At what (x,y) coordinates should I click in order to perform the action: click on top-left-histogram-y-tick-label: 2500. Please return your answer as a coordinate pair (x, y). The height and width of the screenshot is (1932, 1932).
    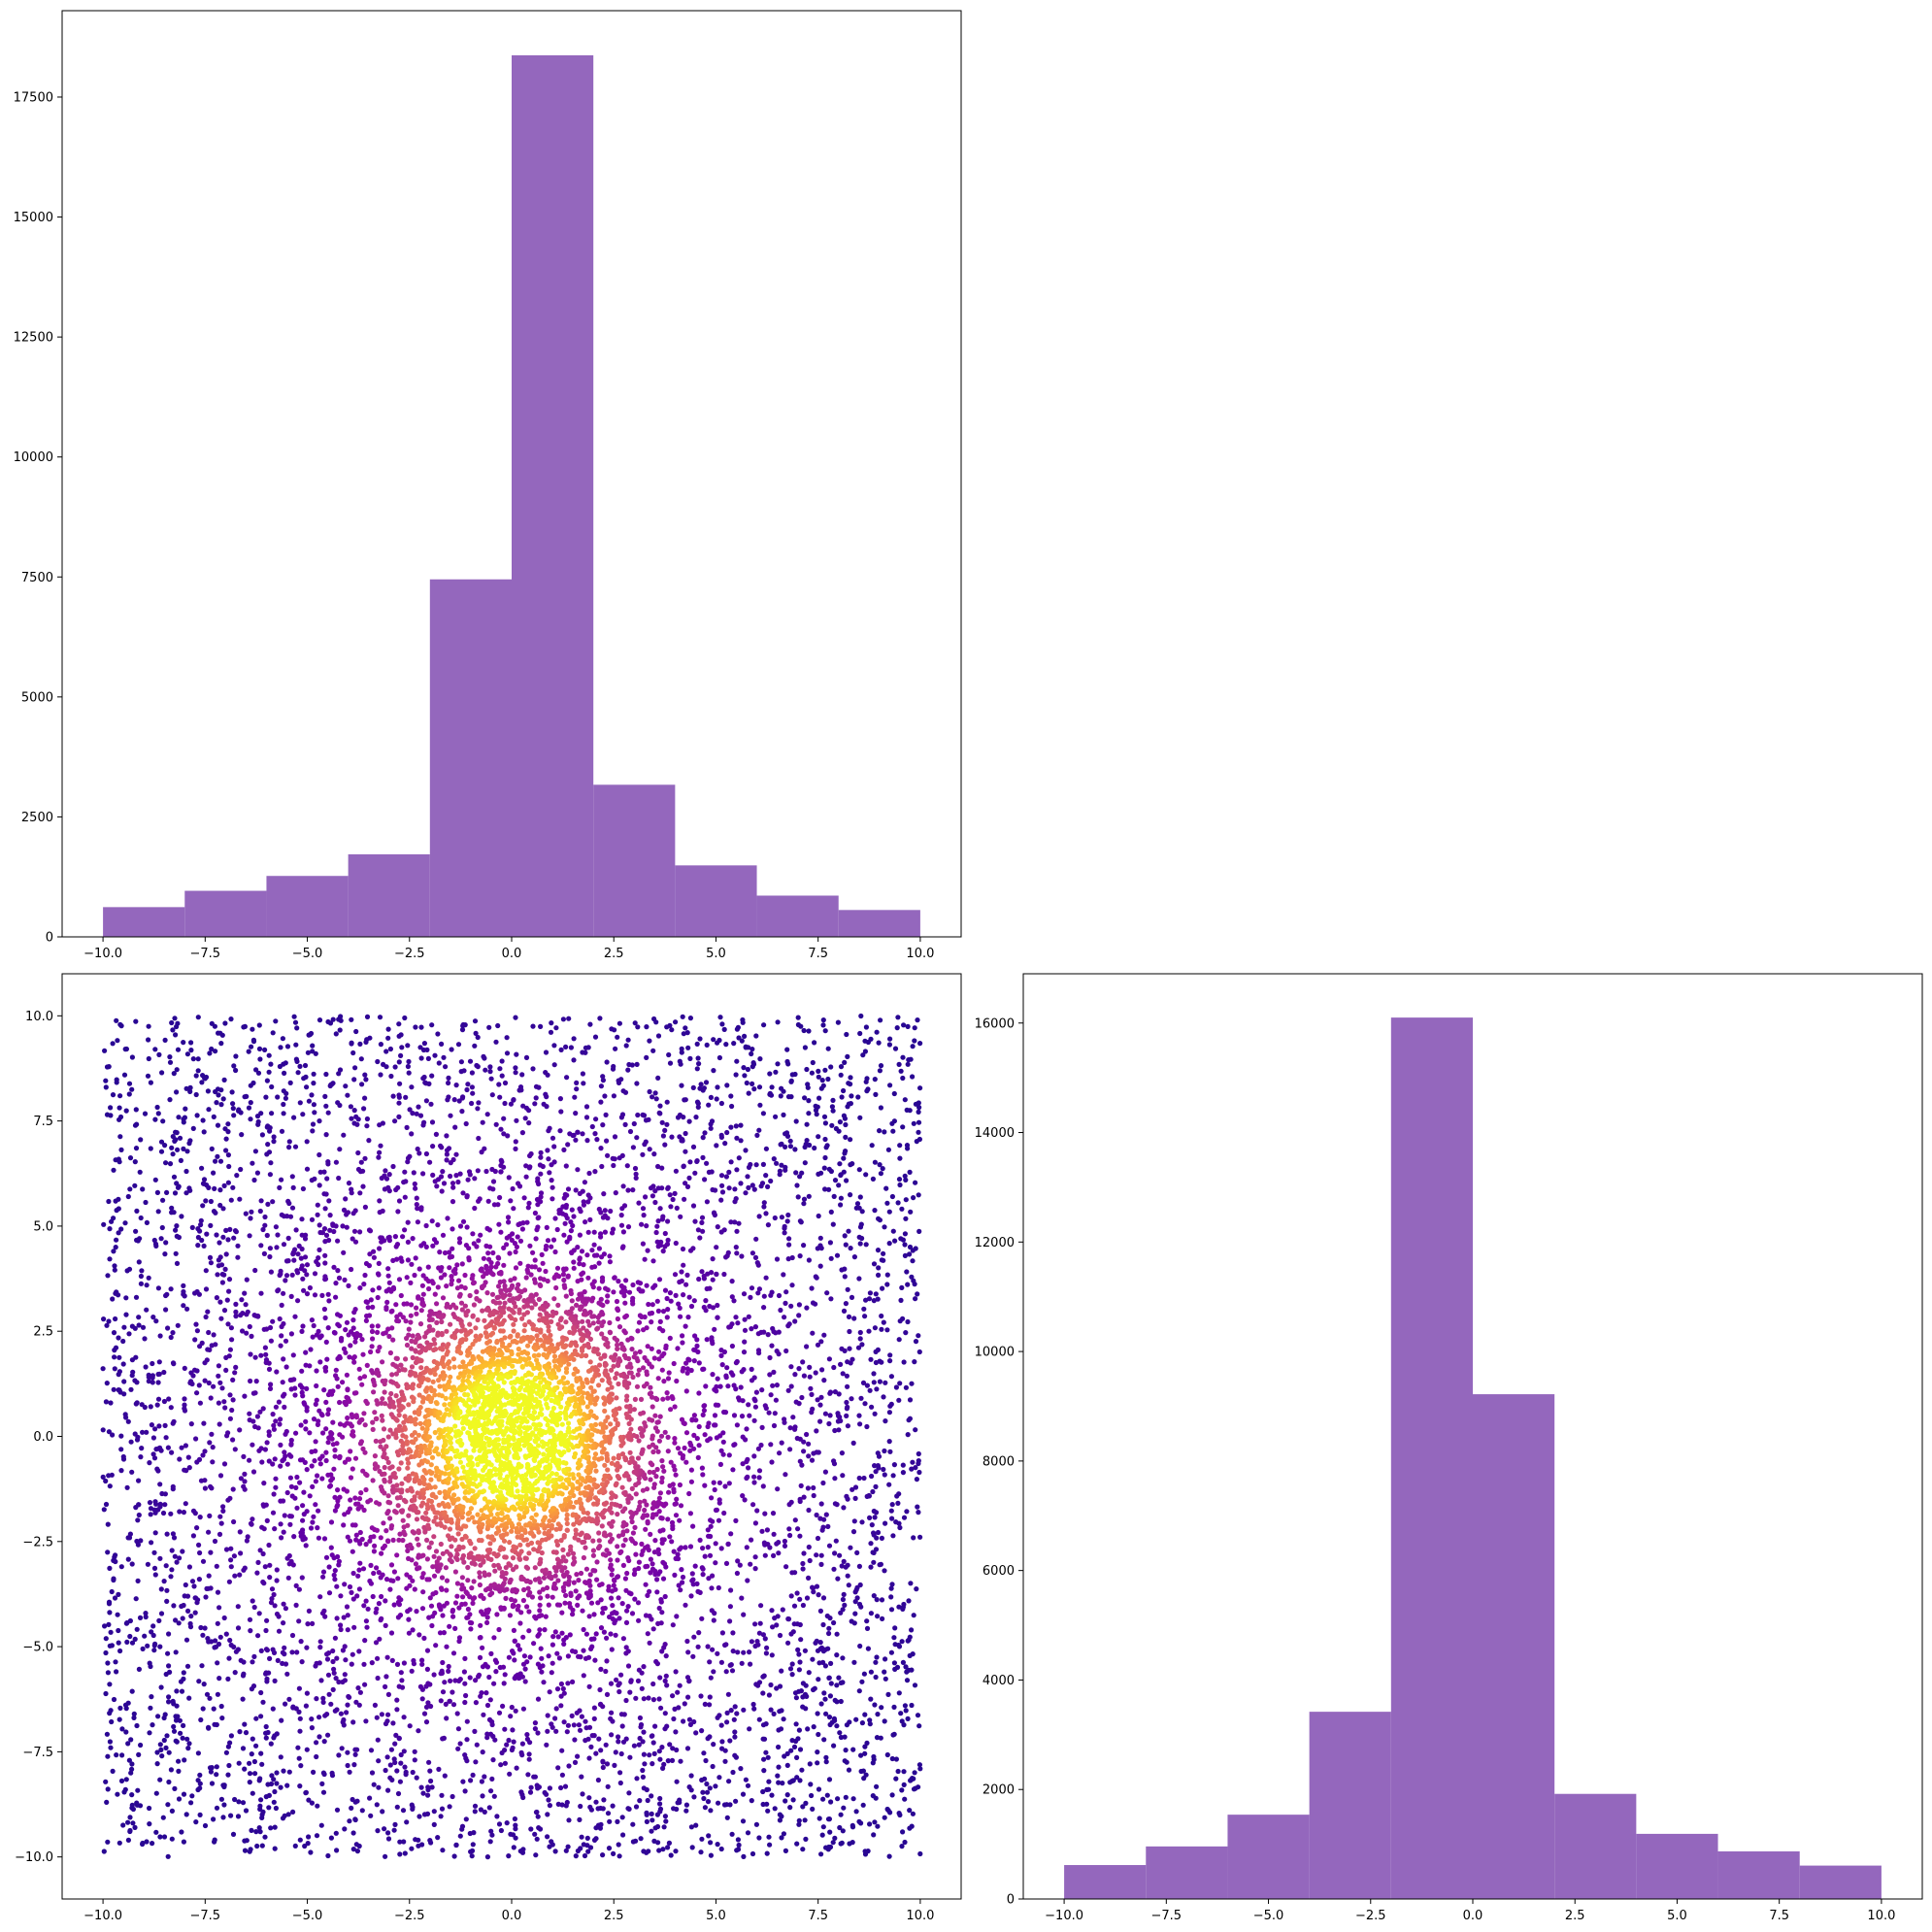
    Looking at the image, I should click on (37, 818).